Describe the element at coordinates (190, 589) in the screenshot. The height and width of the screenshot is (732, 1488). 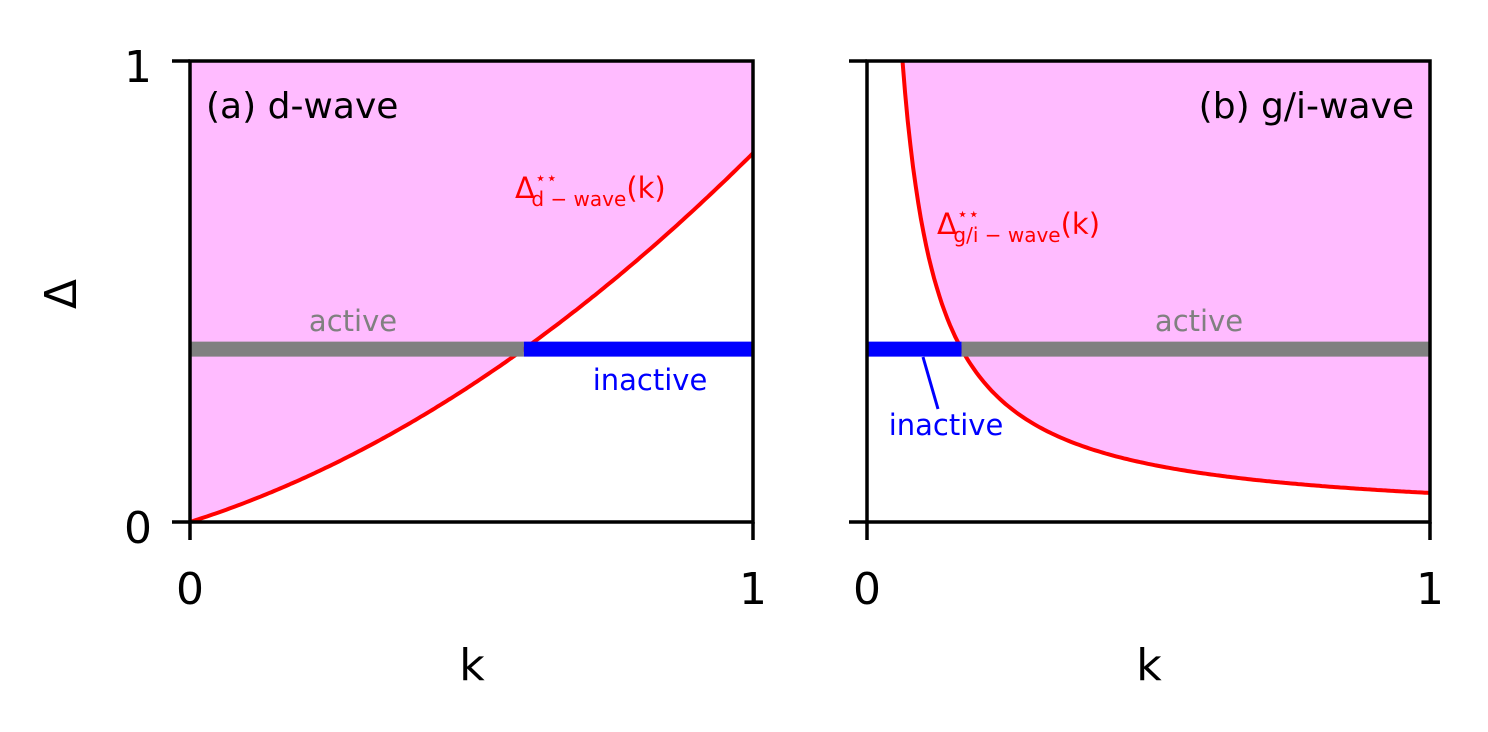
I see `panel-a-xtick-label-0: 0` at that location.